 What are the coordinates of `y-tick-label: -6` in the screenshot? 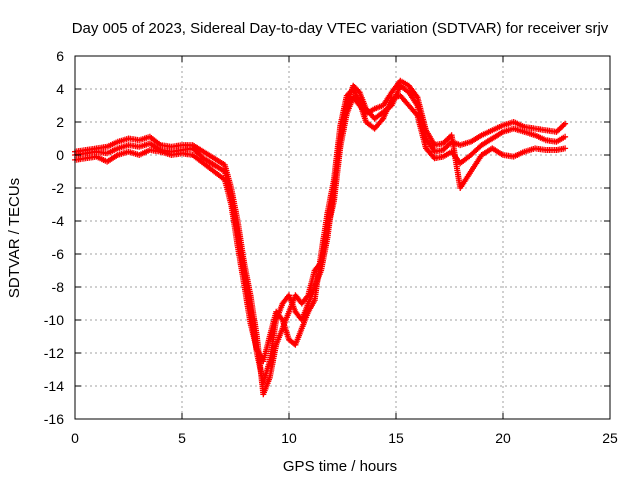 It's located at (58, 254).